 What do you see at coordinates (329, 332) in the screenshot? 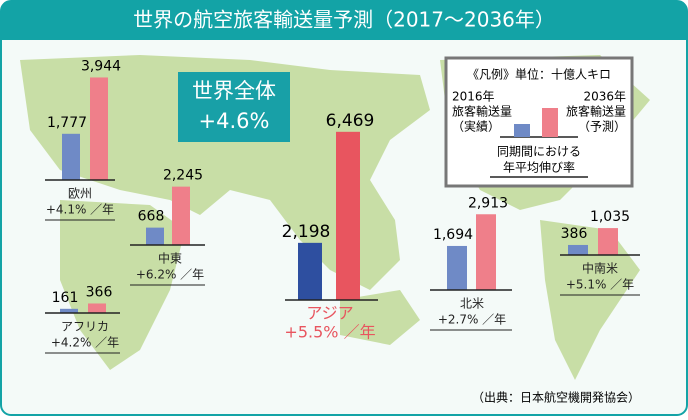
I see `region-growth: +5.5% ／年` at bounding box center [329, 332].